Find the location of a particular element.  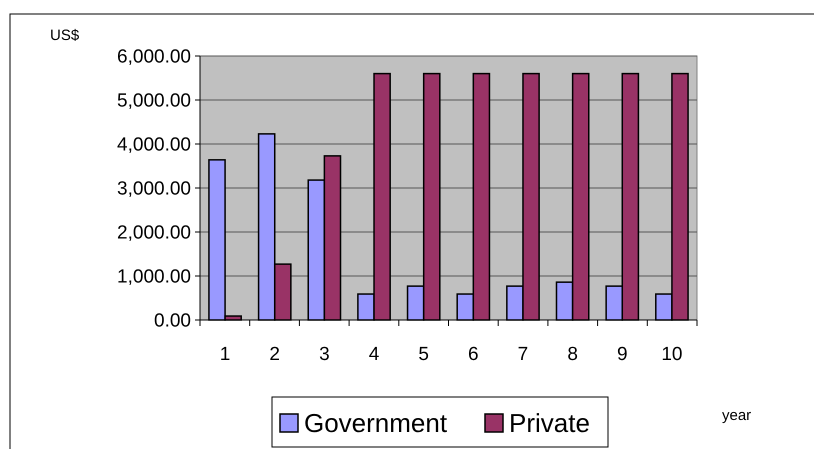

x-tick-label: 8 is located at coordinates (572, 354).